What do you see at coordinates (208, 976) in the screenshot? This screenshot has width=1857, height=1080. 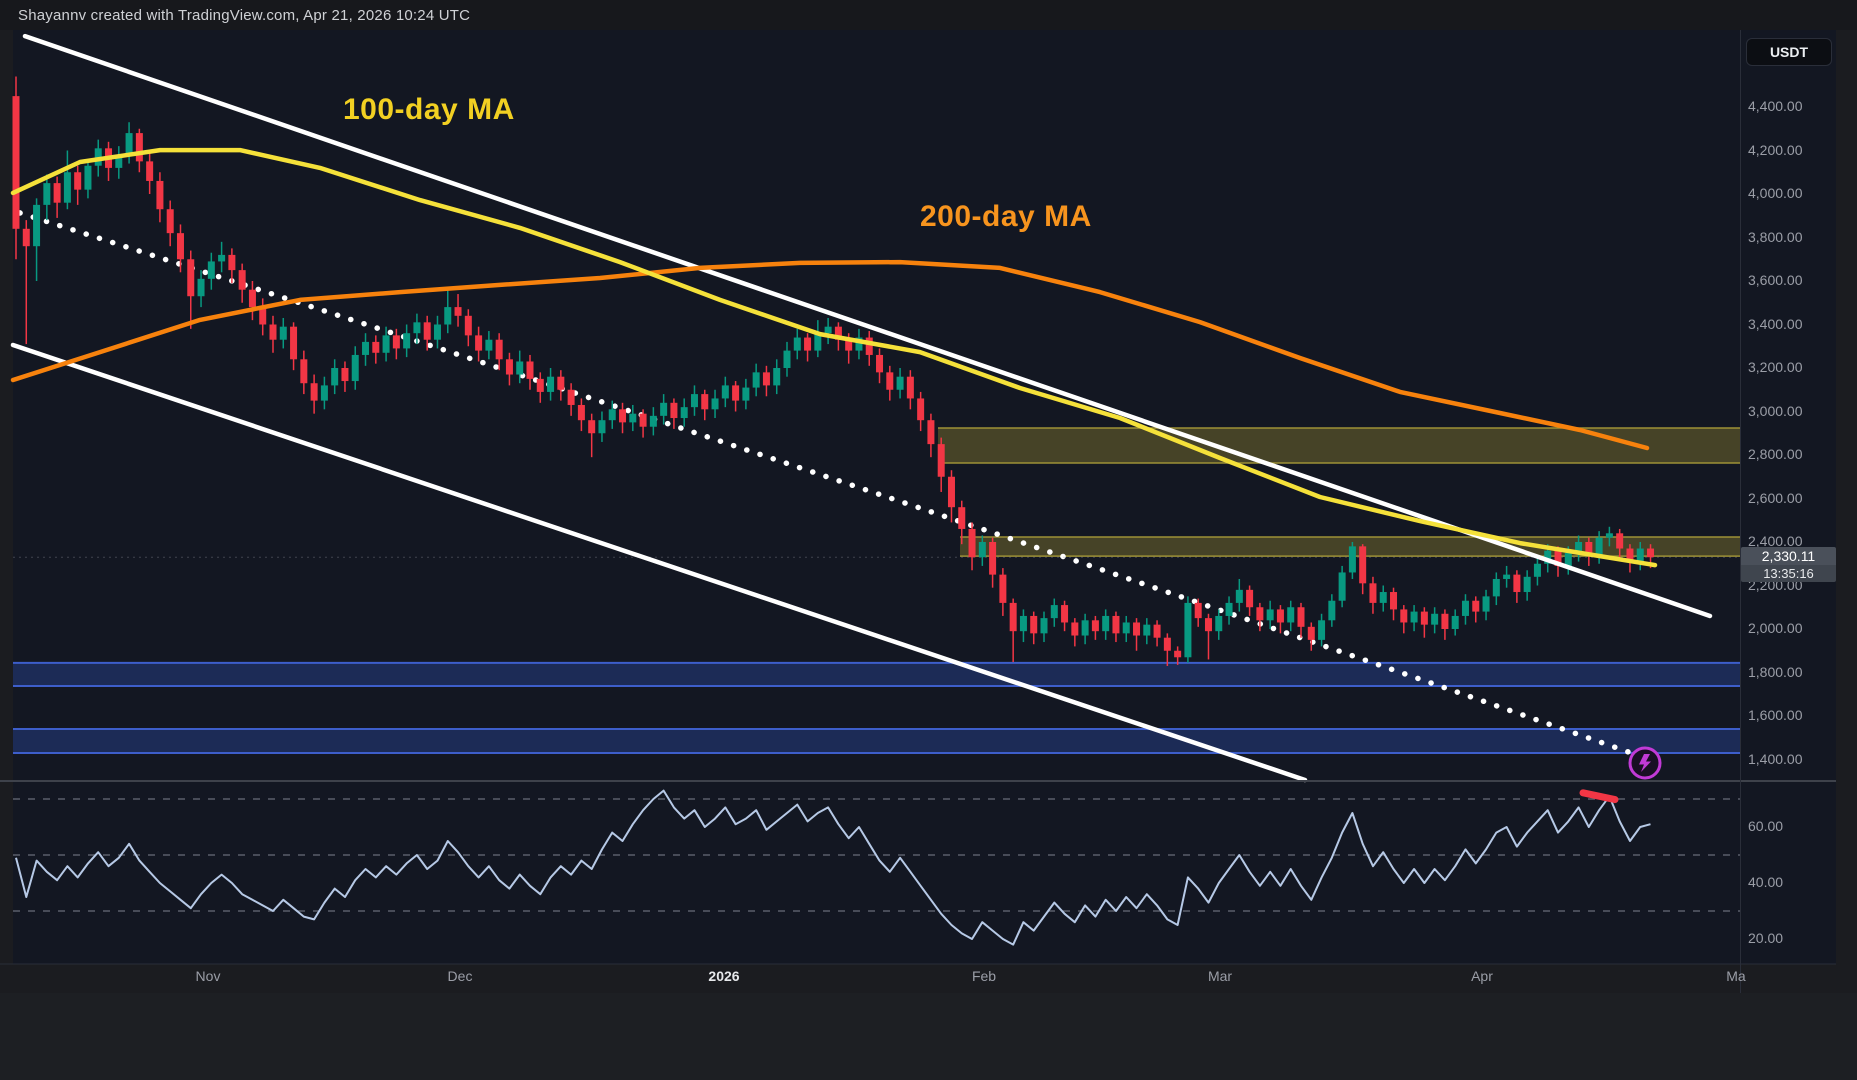 I see `month-label: Nov` at bounding box center [208, 976].